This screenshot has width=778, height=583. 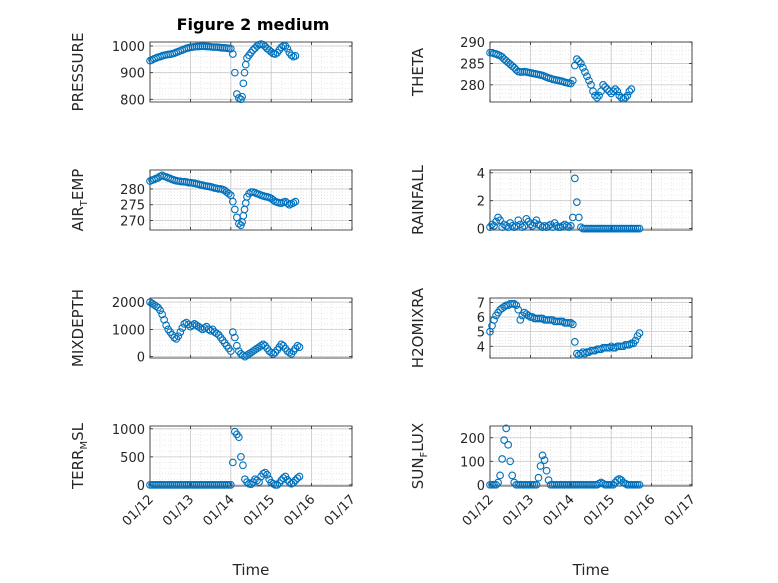 I want to click on x-tick-label: 01/12, so click(x=478, y=510).